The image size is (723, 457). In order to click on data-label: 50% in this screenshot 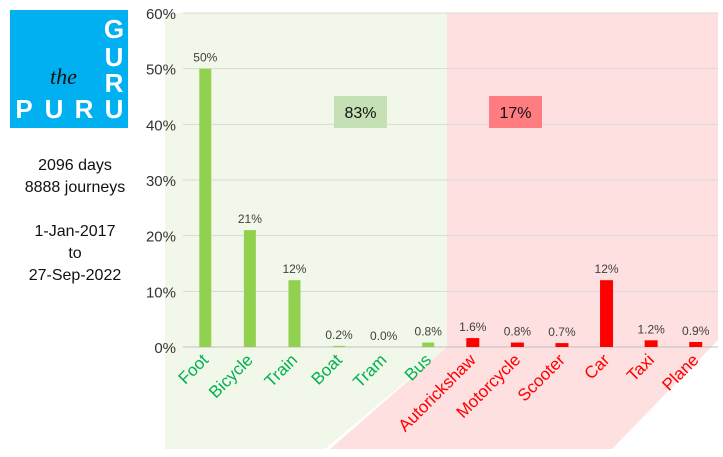, I will do `click(205, 58)`.